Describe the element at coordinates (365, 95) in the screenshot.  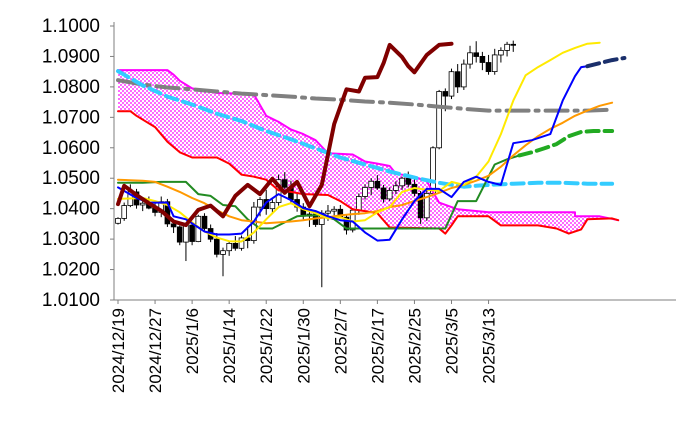
I see `series-ma-gray` at that location.